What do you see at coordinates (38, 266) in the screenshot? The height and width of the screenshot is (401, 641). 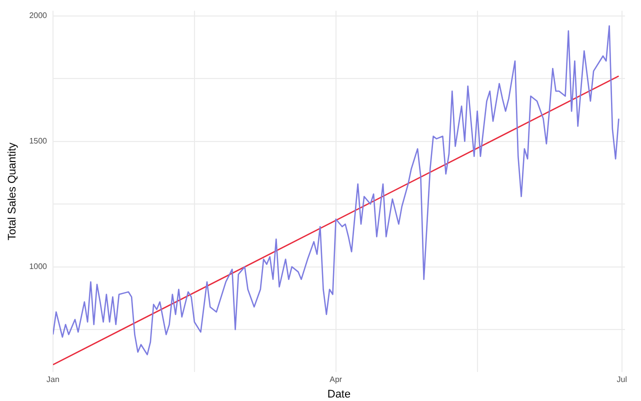 I see `y-tick-label: 1000` at bounding box center [38, 266].